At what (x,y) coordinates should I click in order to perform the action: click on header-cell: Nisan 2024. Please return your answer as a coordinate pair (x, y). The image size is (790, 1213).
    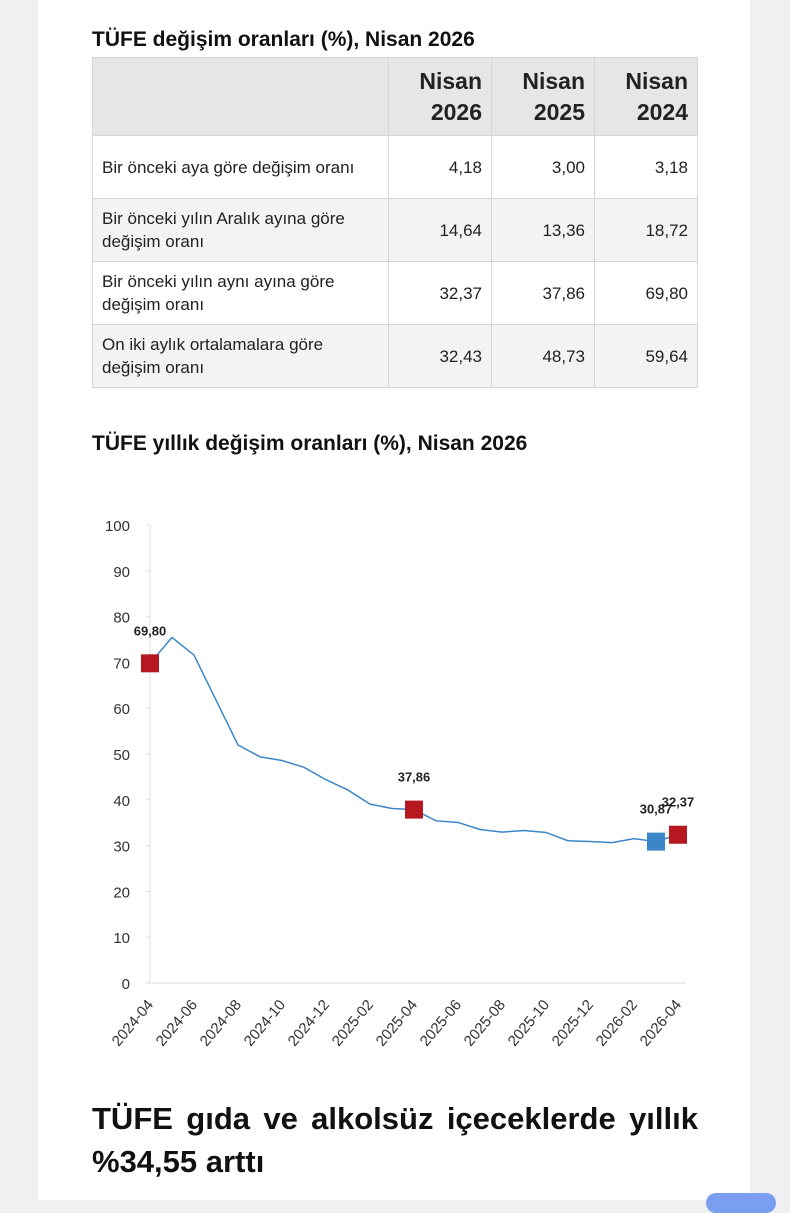
    Looking at the image, I should click on (646, 96).